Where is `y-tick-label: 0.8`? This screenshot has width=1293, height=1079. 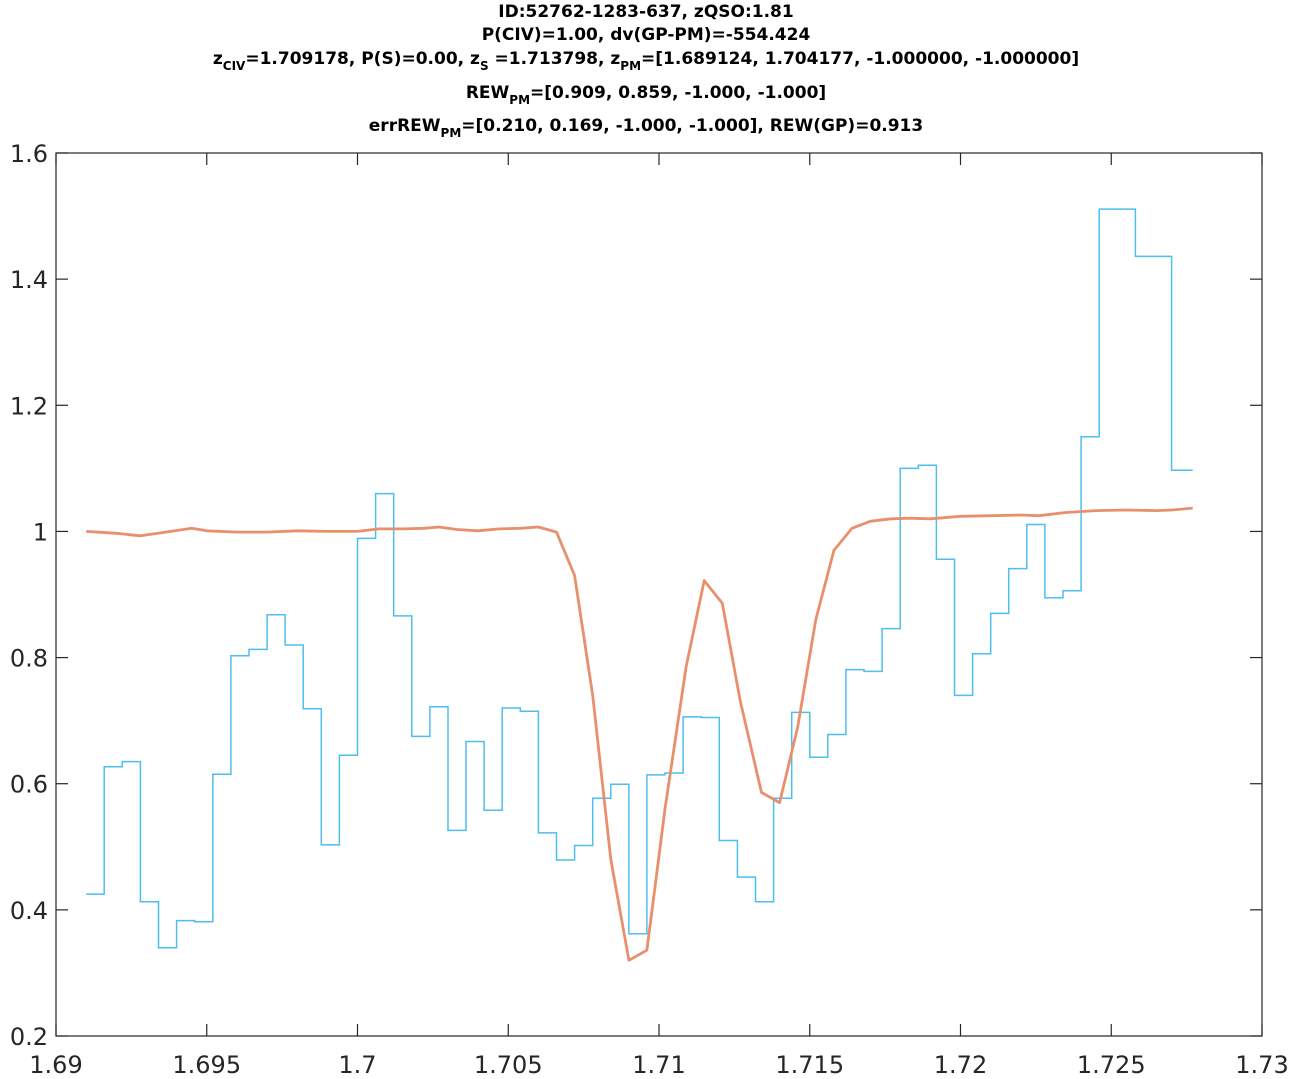 y-tick-label: 0.8 is located at coordinates (29, 659).